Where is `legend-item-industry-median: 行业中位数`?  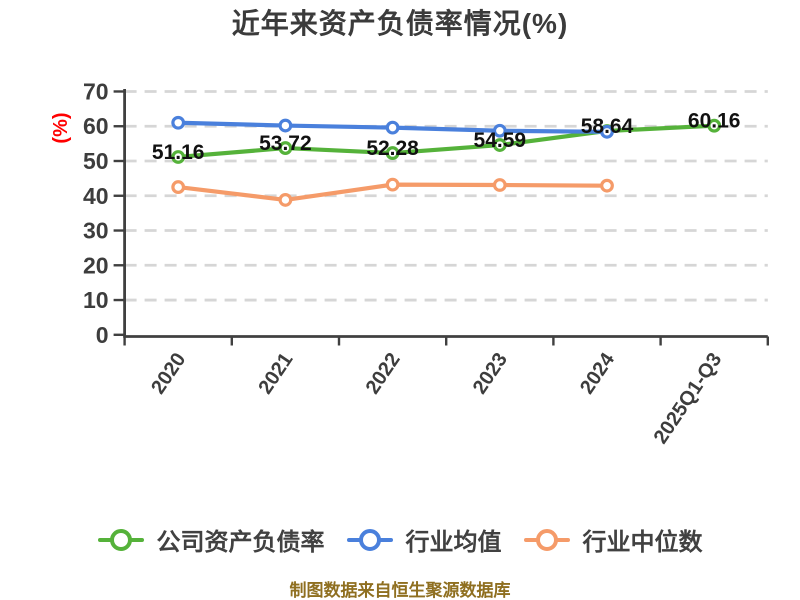
legend-item-industry-median: 行业中位数 is located at coordinates (613, 539).